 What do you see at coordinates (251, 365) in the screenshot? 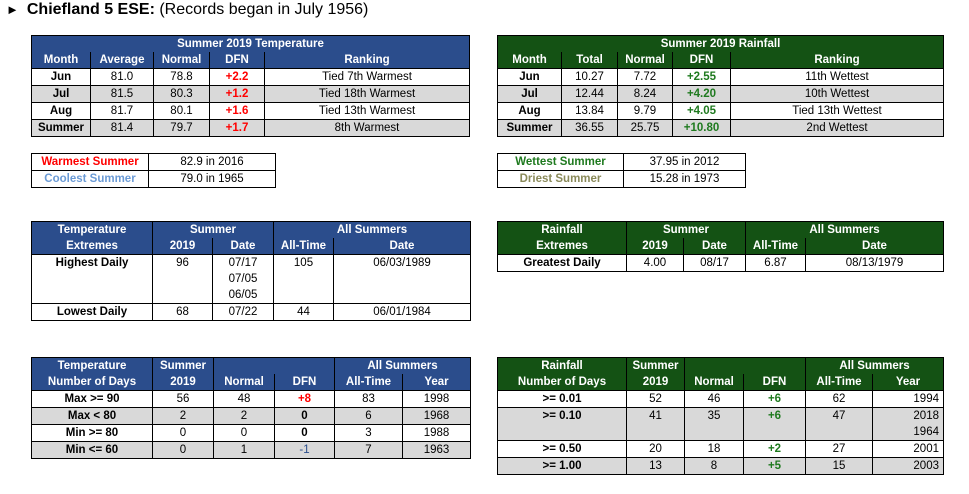
I see `table-header: Temperature Summer All Summers` at bounding box center [251, 365].